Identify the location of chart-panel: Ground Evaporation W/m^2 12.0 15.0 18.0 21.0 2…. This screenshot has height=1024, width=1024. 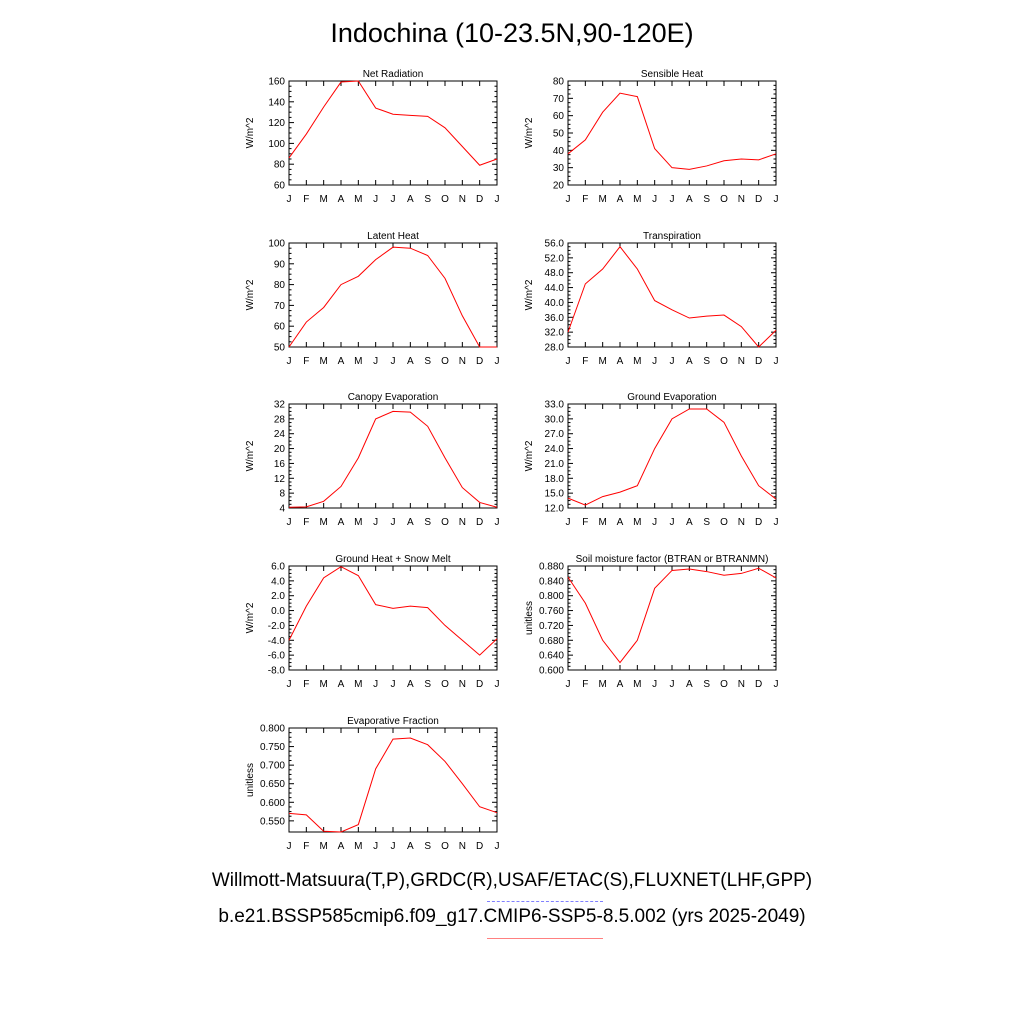
(651, 460).